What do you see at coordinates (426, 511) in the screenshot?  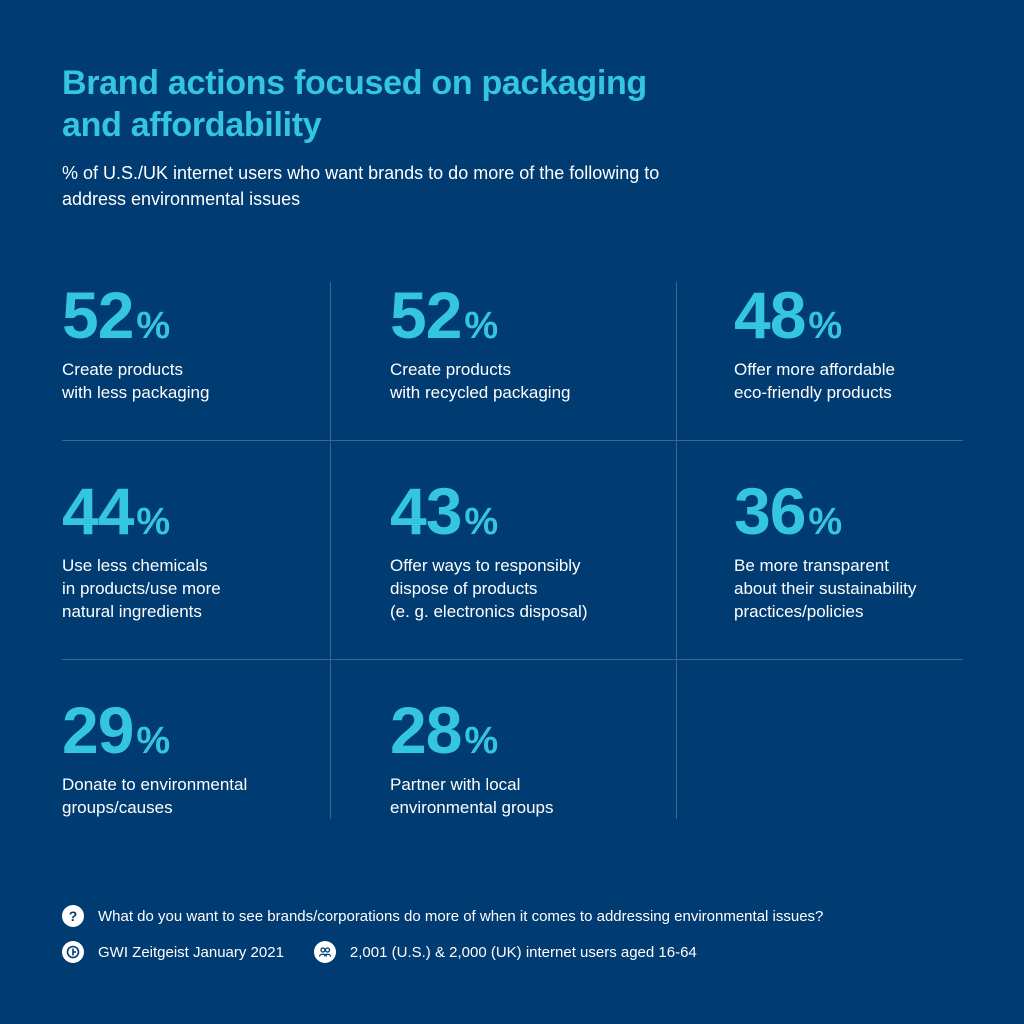 I see `stat-value: 43` at bounding box center [426, 511].